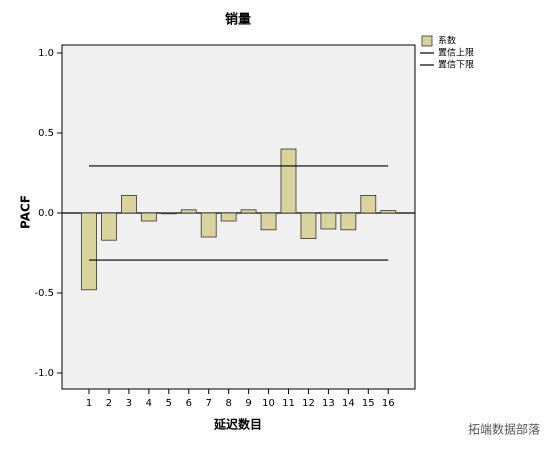 The image size is (556, 451). I want to click on y-tick-label: 0.5, so click(46, 133).